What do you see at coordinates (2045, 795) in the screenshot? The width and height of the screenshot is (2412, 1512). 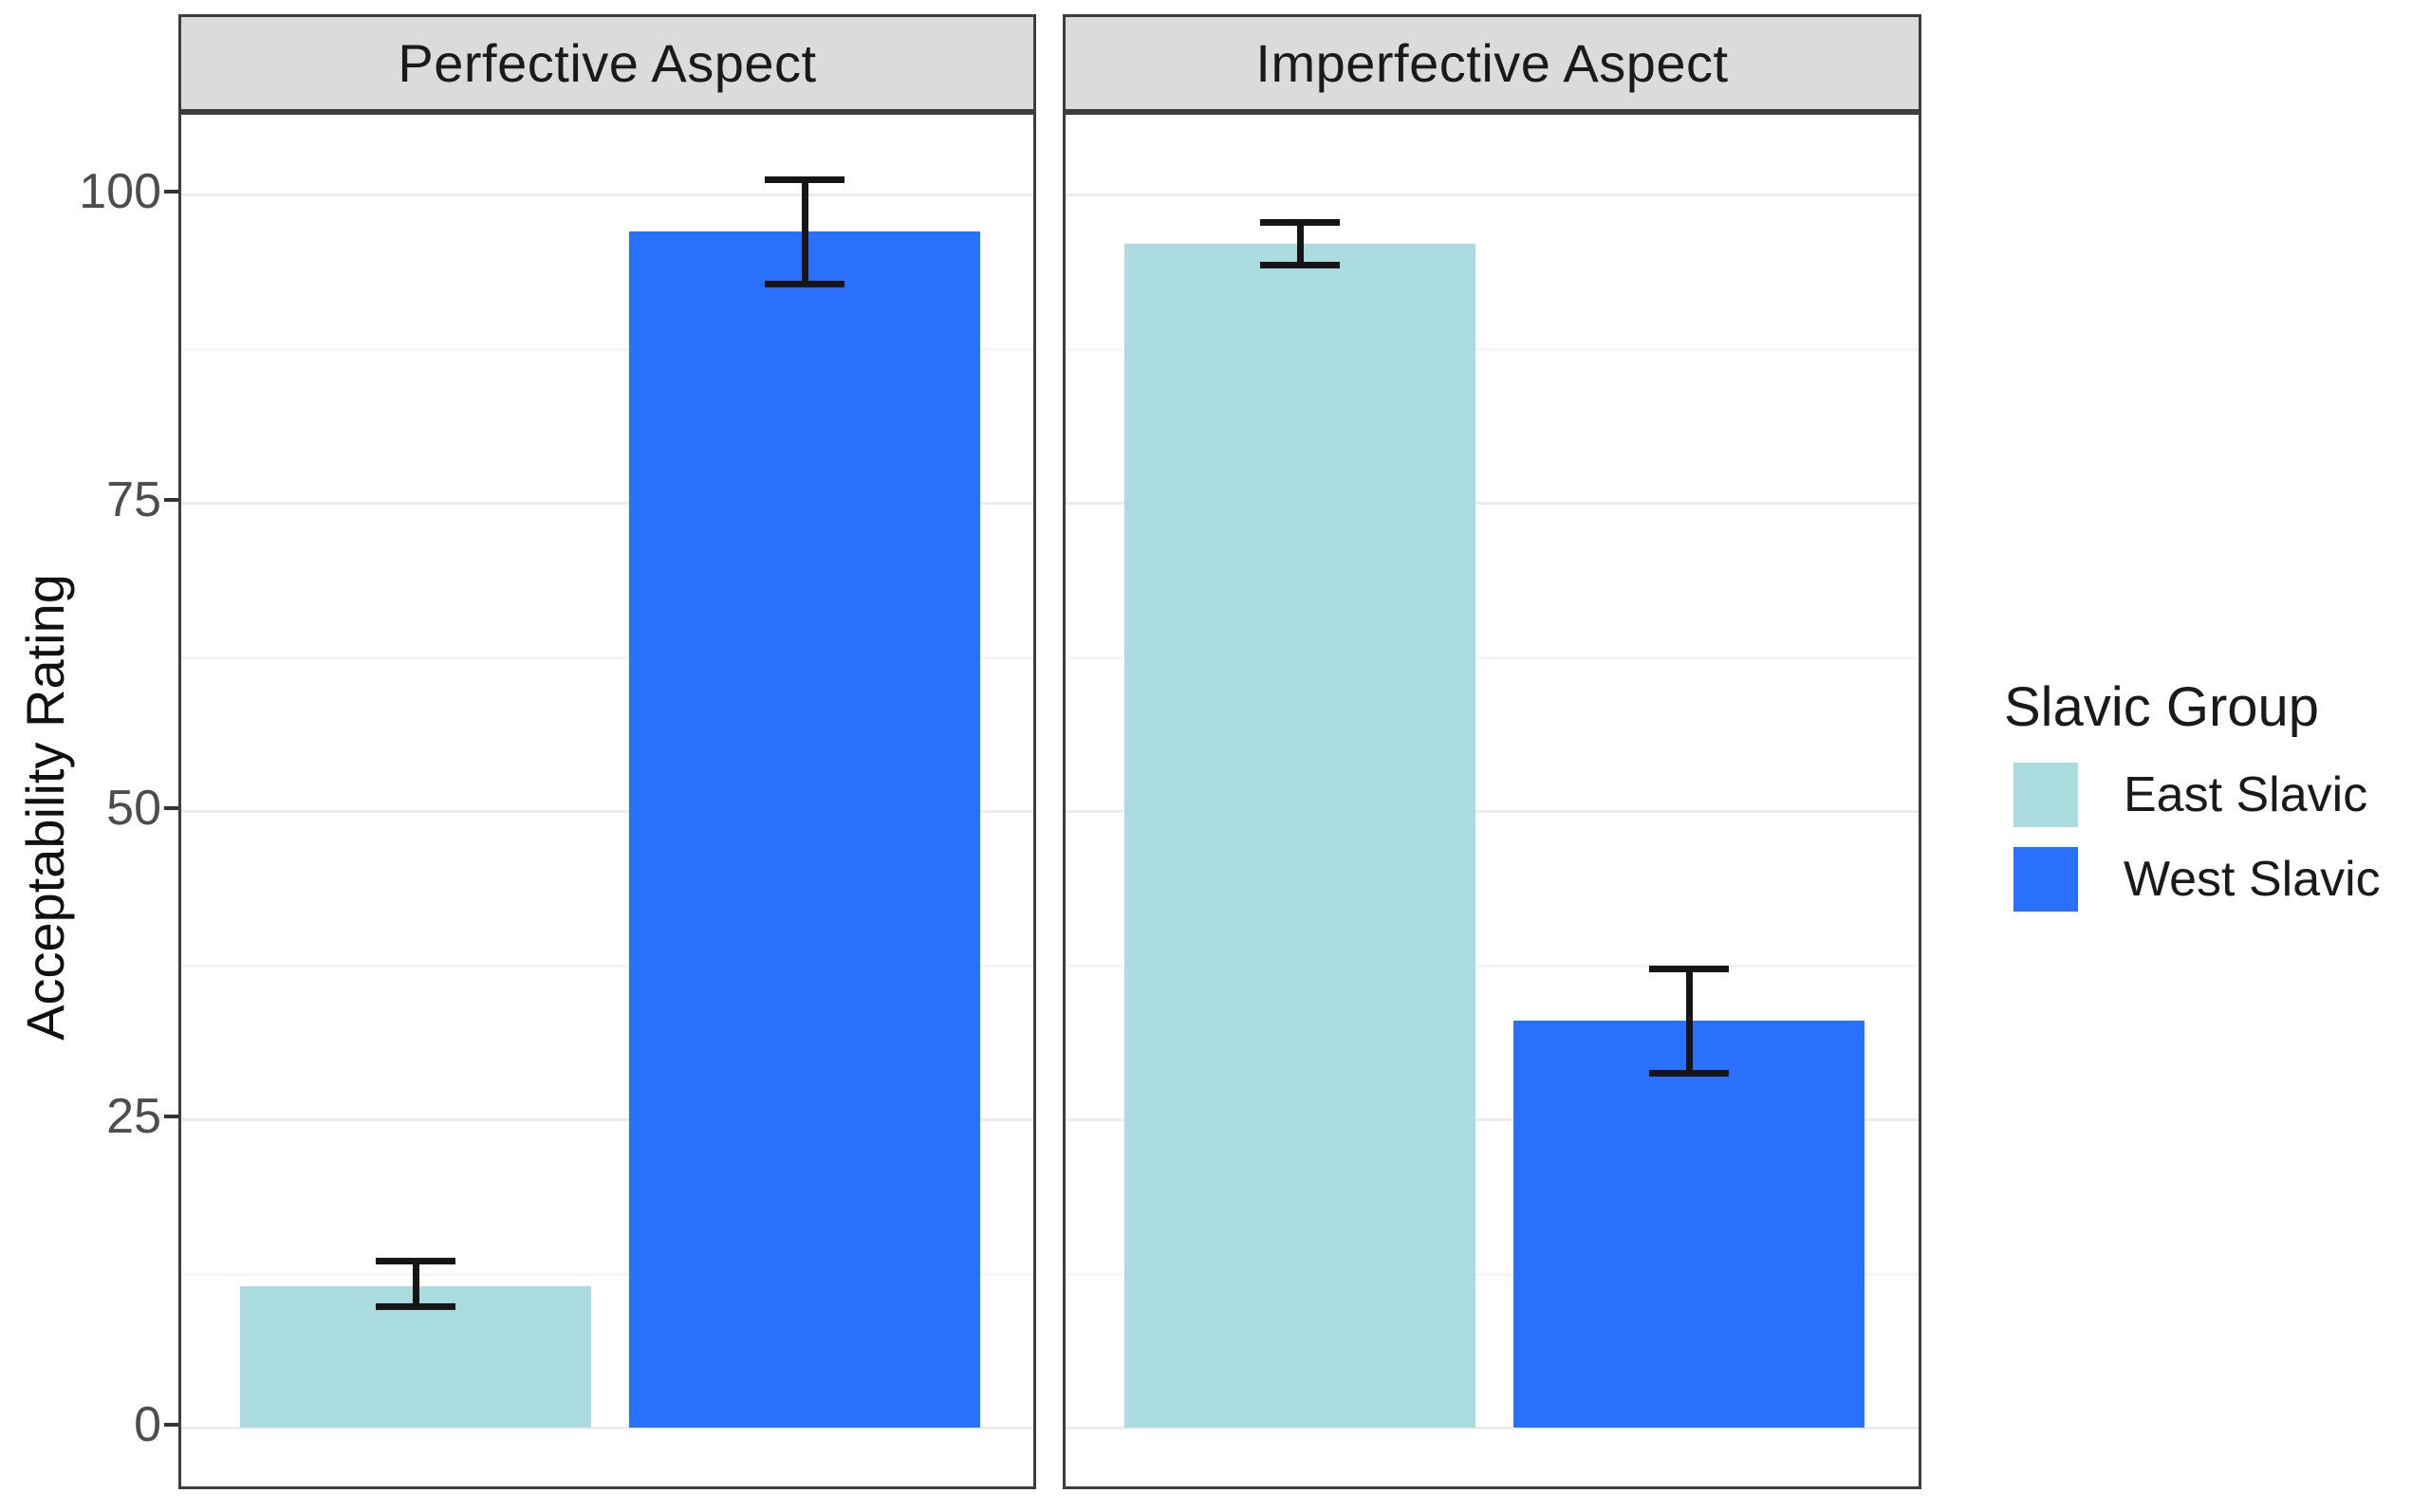 I see `legend-swatch-east-slavic` at bounding box center [2045, 795].